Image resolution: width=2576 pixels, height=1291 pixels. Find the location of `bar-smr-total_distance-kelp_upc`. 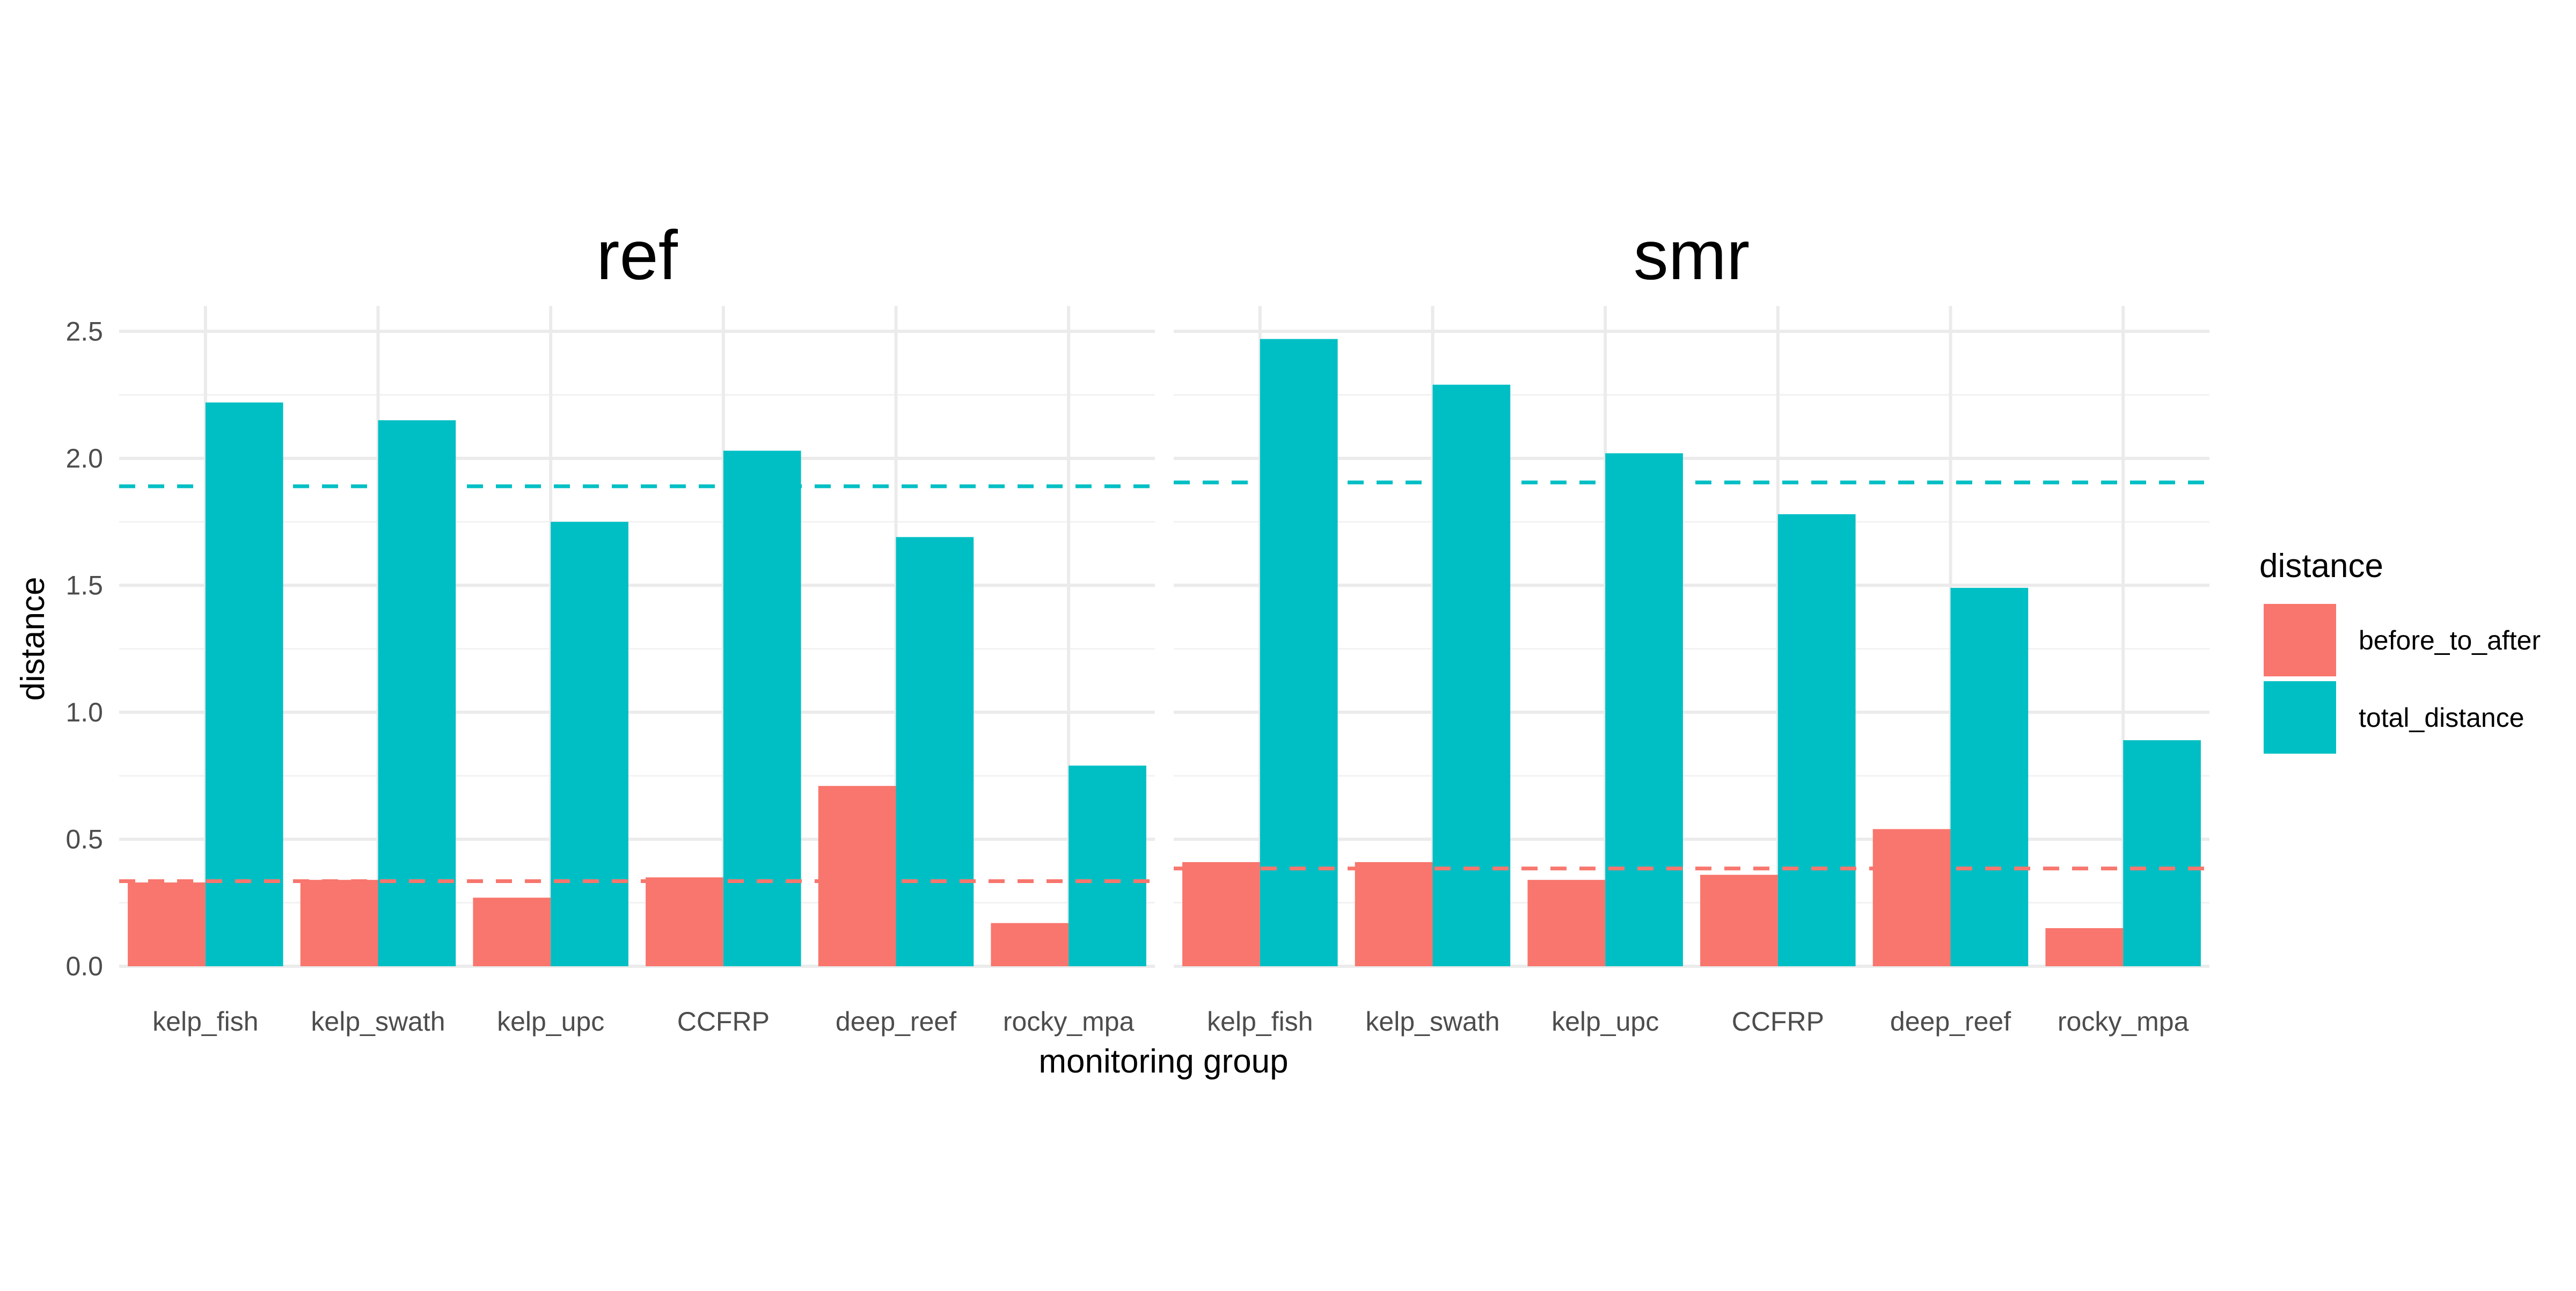

bar-smr-total_distance-kelp_upc is located at coordinates (1644, 709).